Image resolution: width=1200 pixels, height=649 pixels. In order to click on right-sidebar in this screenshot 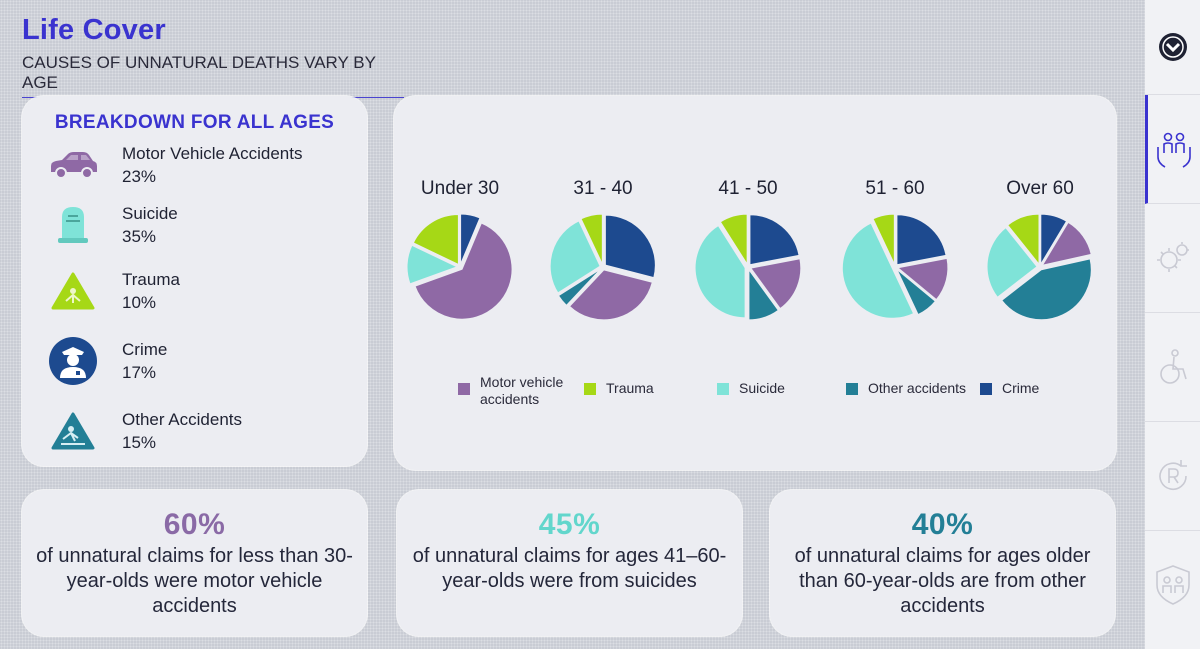, I will do `click(1172, 324)`.